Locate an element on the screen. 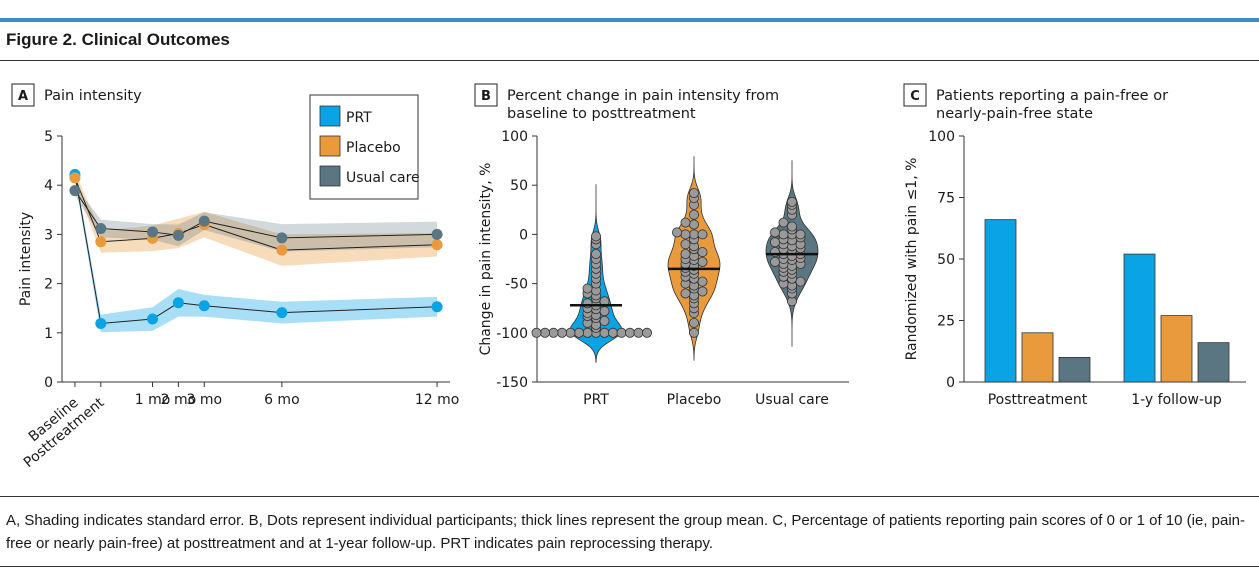  panel-a-legend-label: Usual care is located at coordinates (383, 178).